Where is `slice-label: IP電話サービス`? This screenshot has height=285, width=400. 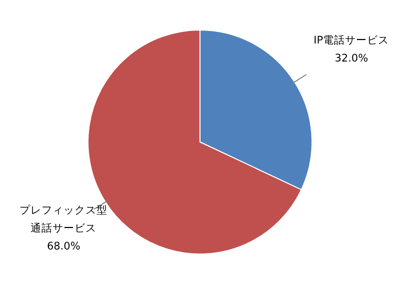
slice-label: IP電話サービス is located at coordinates (352, 39).